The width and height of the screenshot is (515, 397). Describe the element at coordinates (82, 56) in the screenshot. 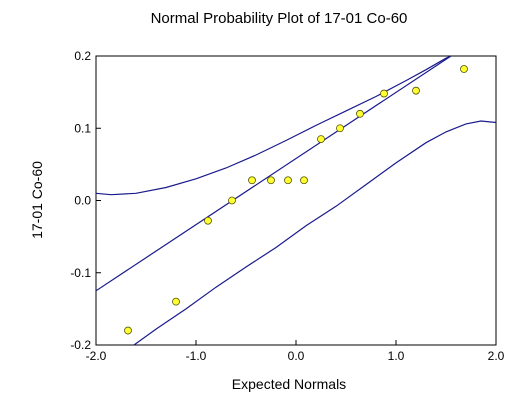

I see `y-tick-label: 0.2` at that location.